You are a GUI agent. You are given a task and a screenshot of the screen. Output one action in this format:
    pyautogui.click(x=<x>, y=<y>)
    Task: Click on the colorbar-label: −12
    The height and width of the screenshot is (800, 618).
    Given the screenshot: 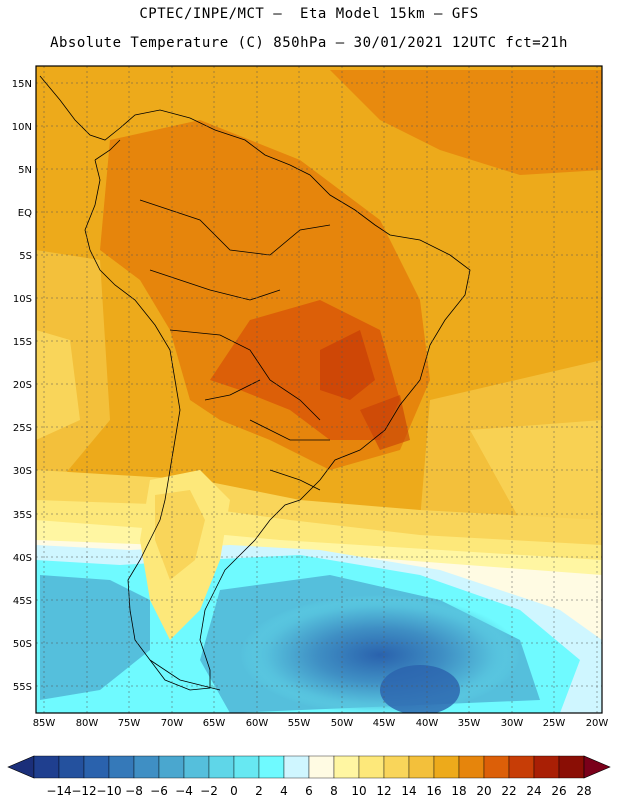 What is the action you would take?
    pyautogui.click(x=83, y=791)
    